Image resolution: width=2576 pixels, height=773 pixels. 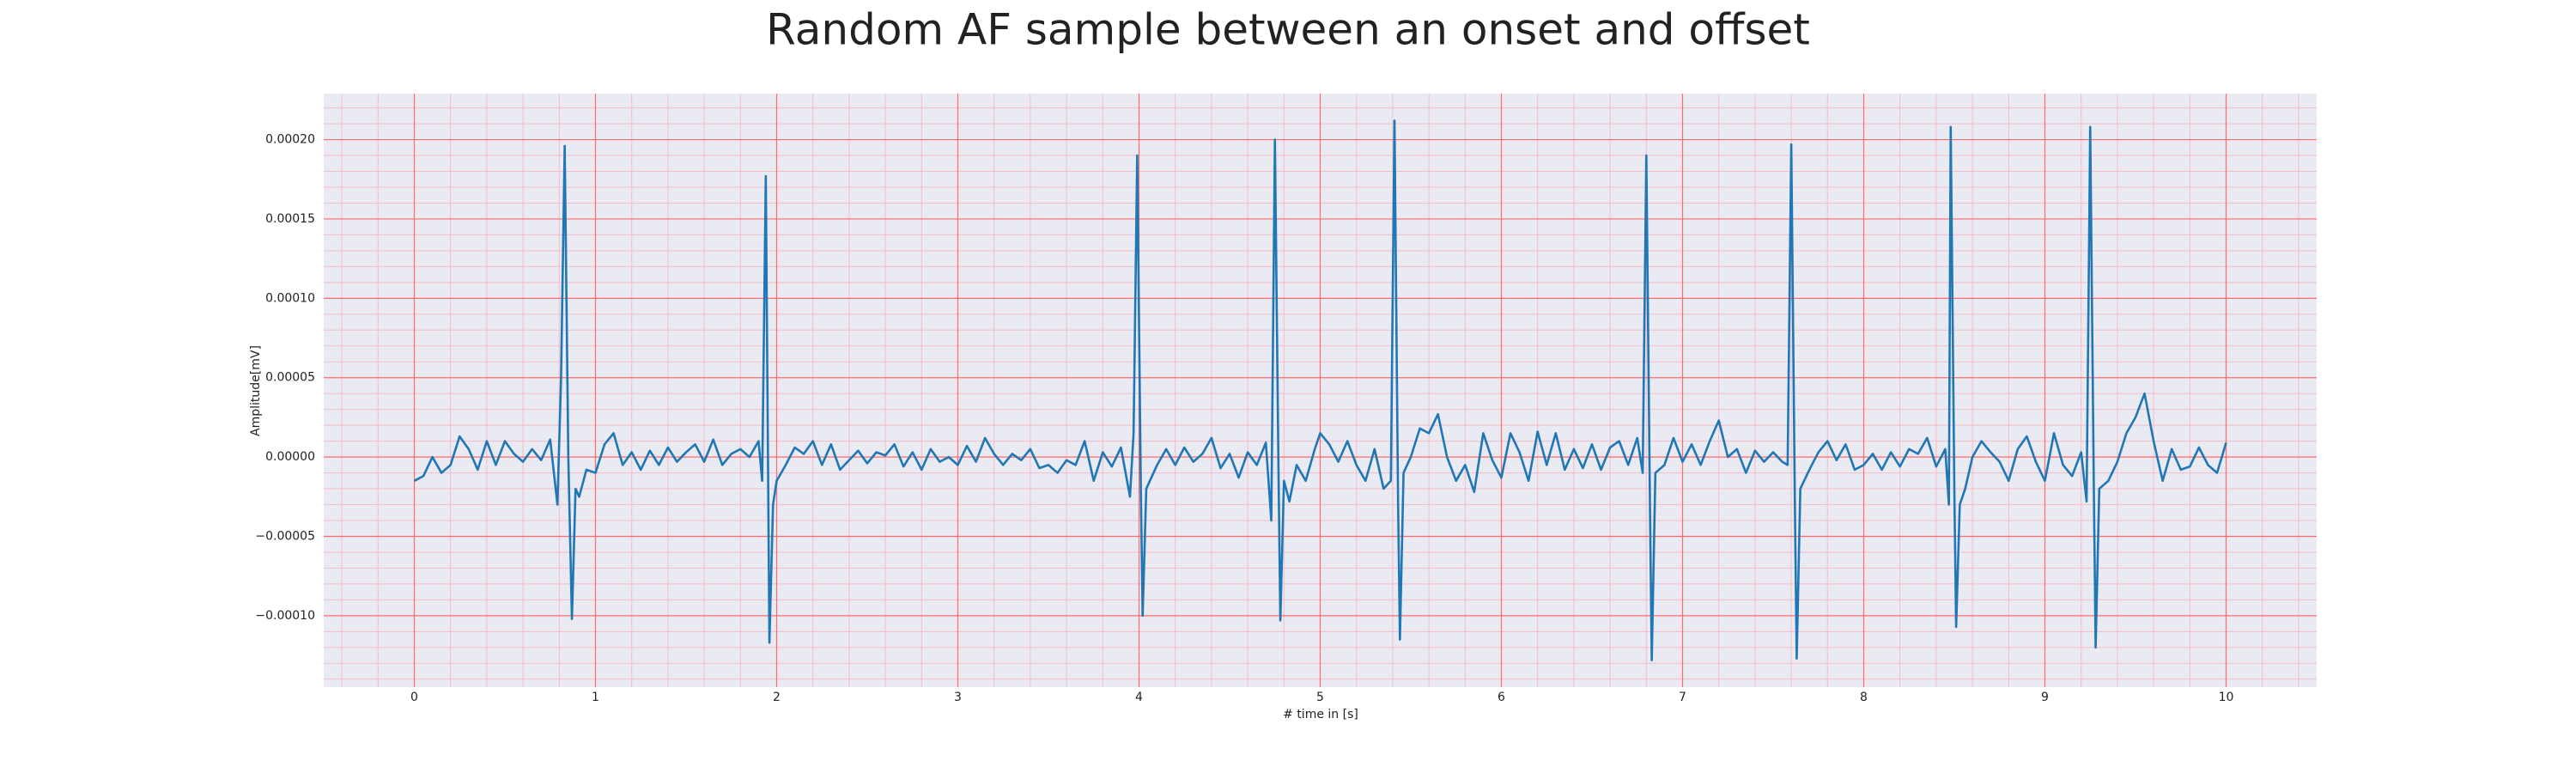 I want to click on x-tick-label: 8, so click(x=1864, y=697).